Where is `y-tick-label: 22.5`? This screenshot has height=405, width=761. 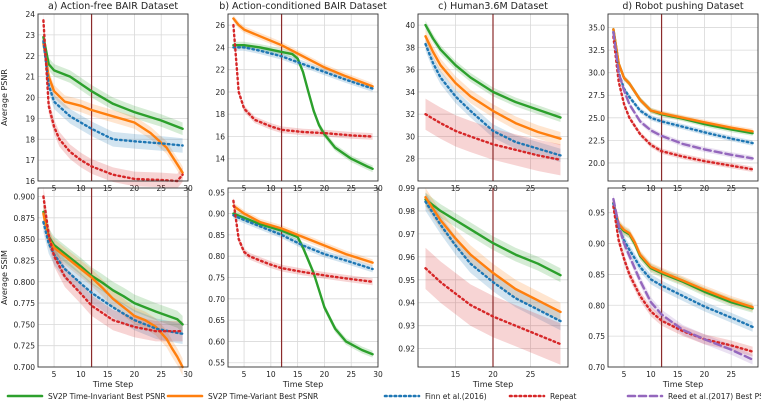 y-tick-label: 22.5 is located at coordinates (596, 140).